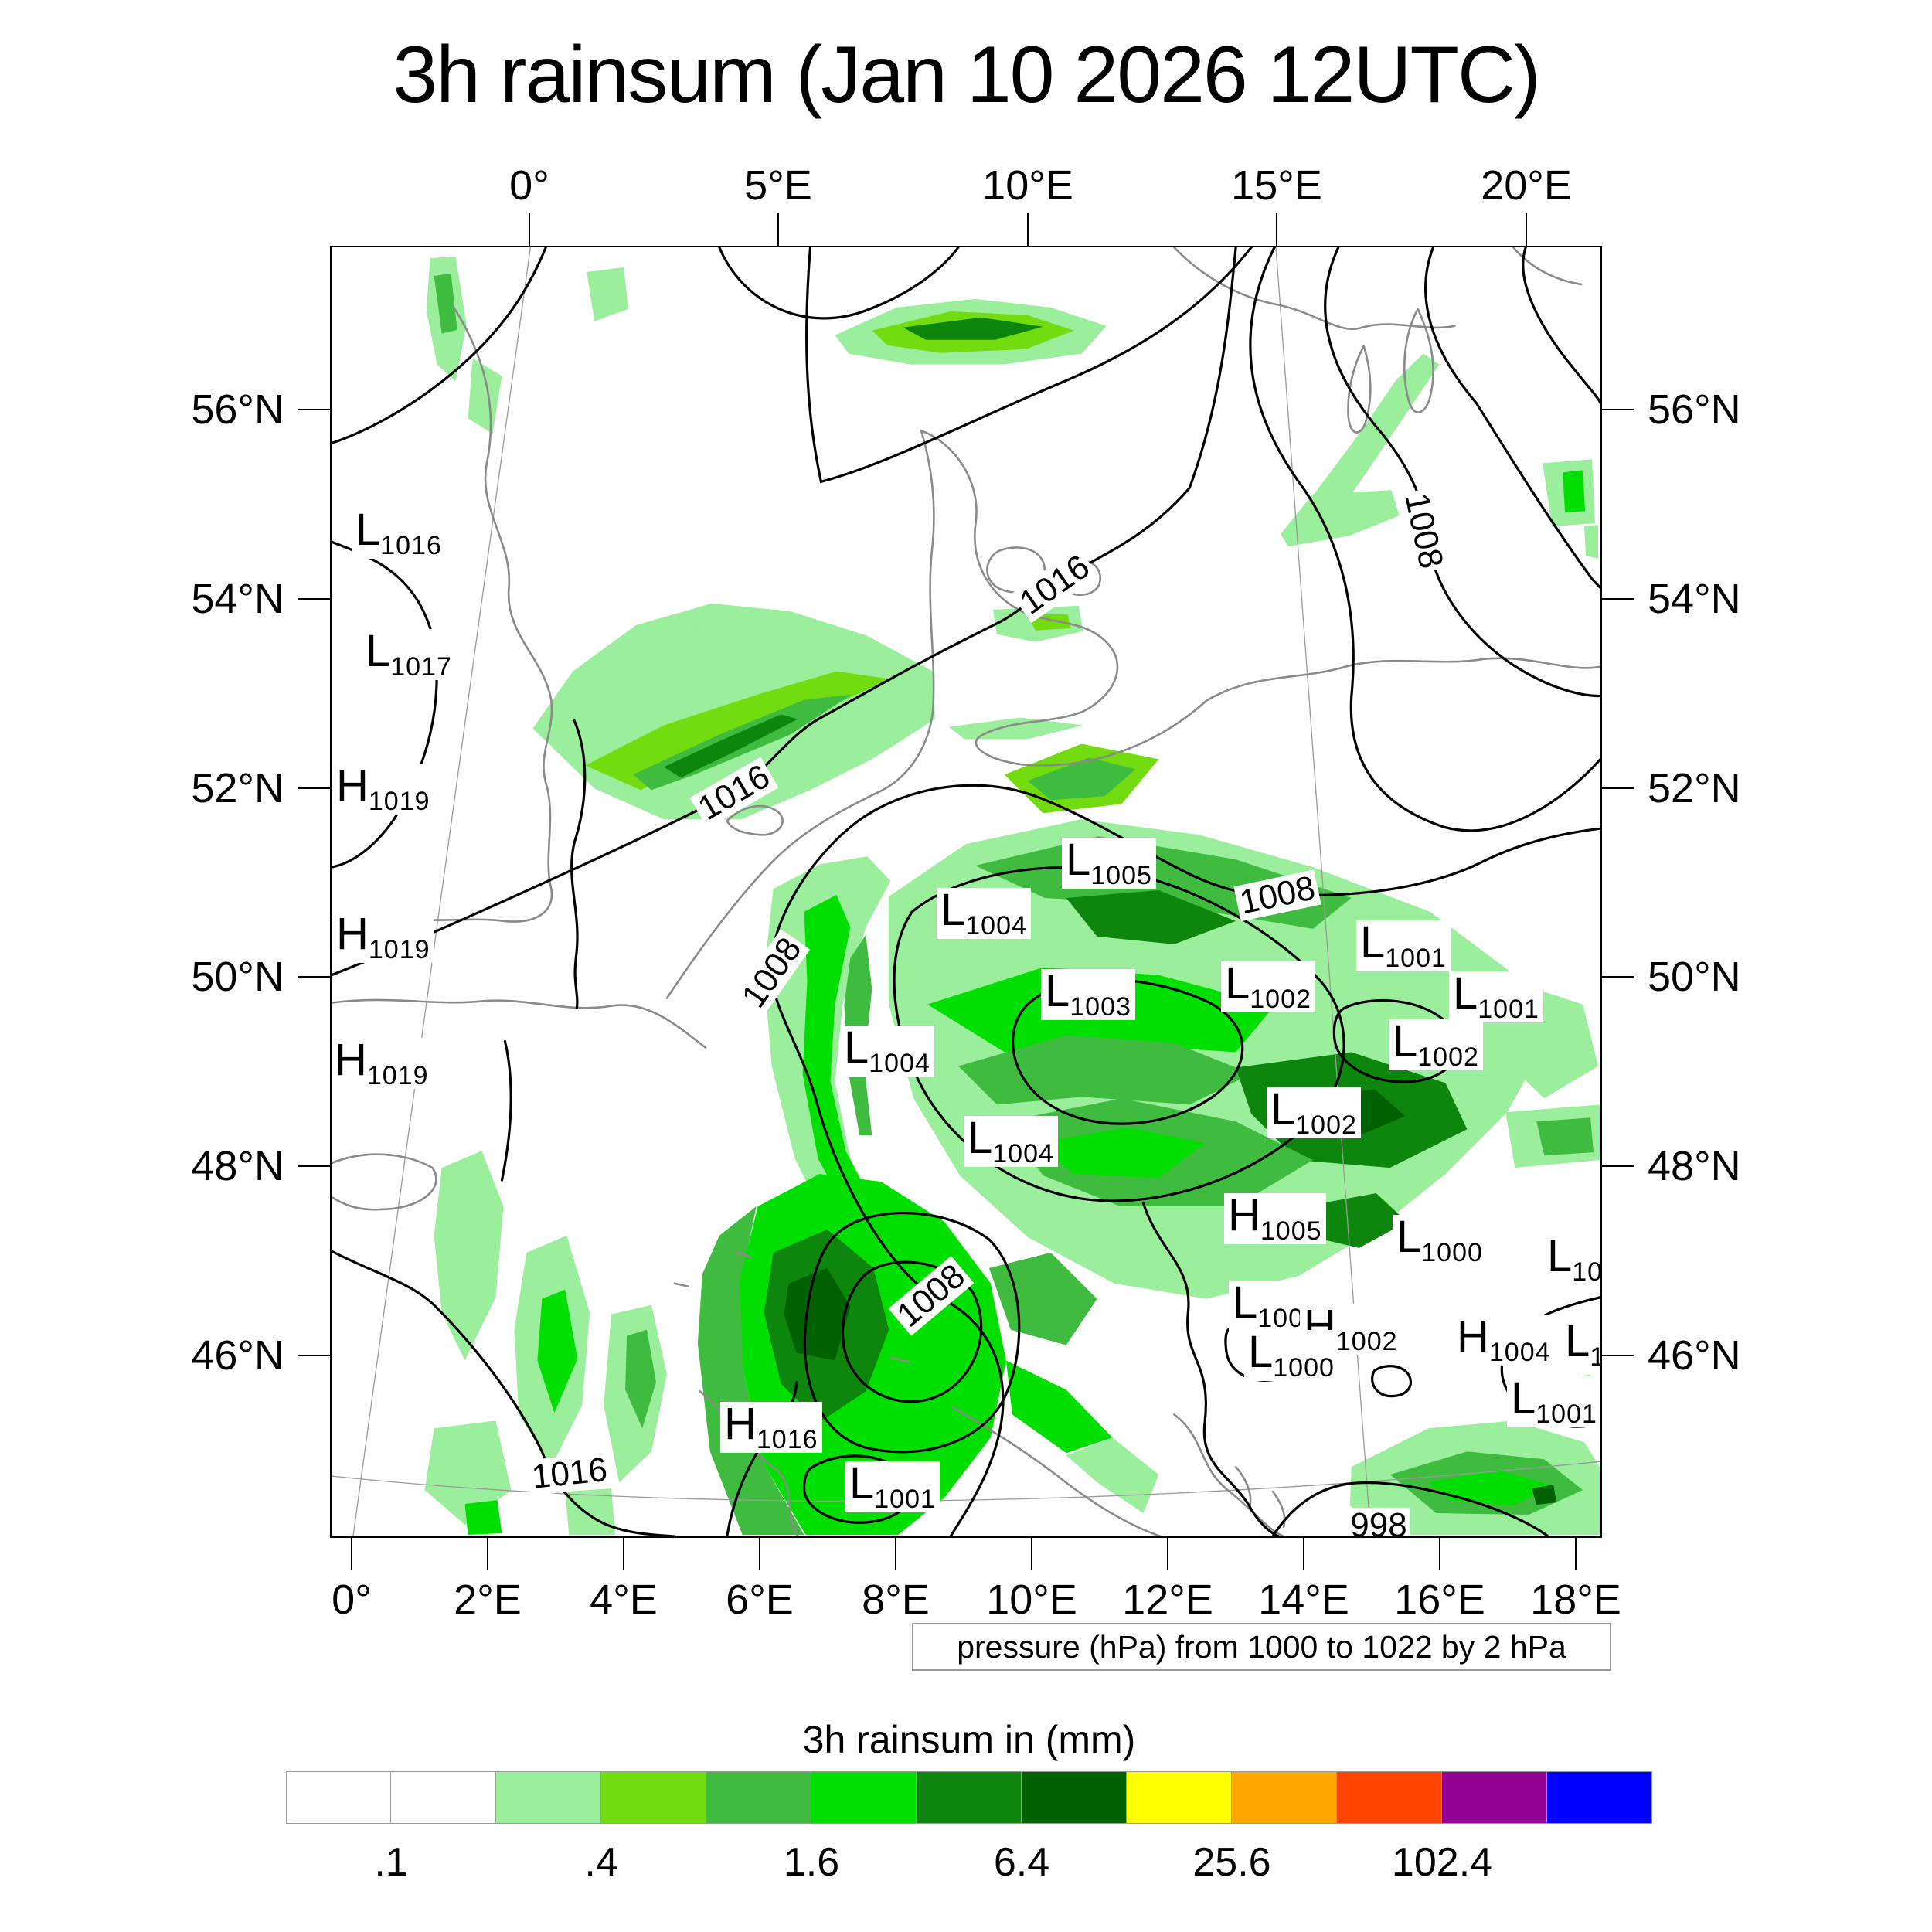  I want to click on pressure-center: H1004, so click(1504, 1340).